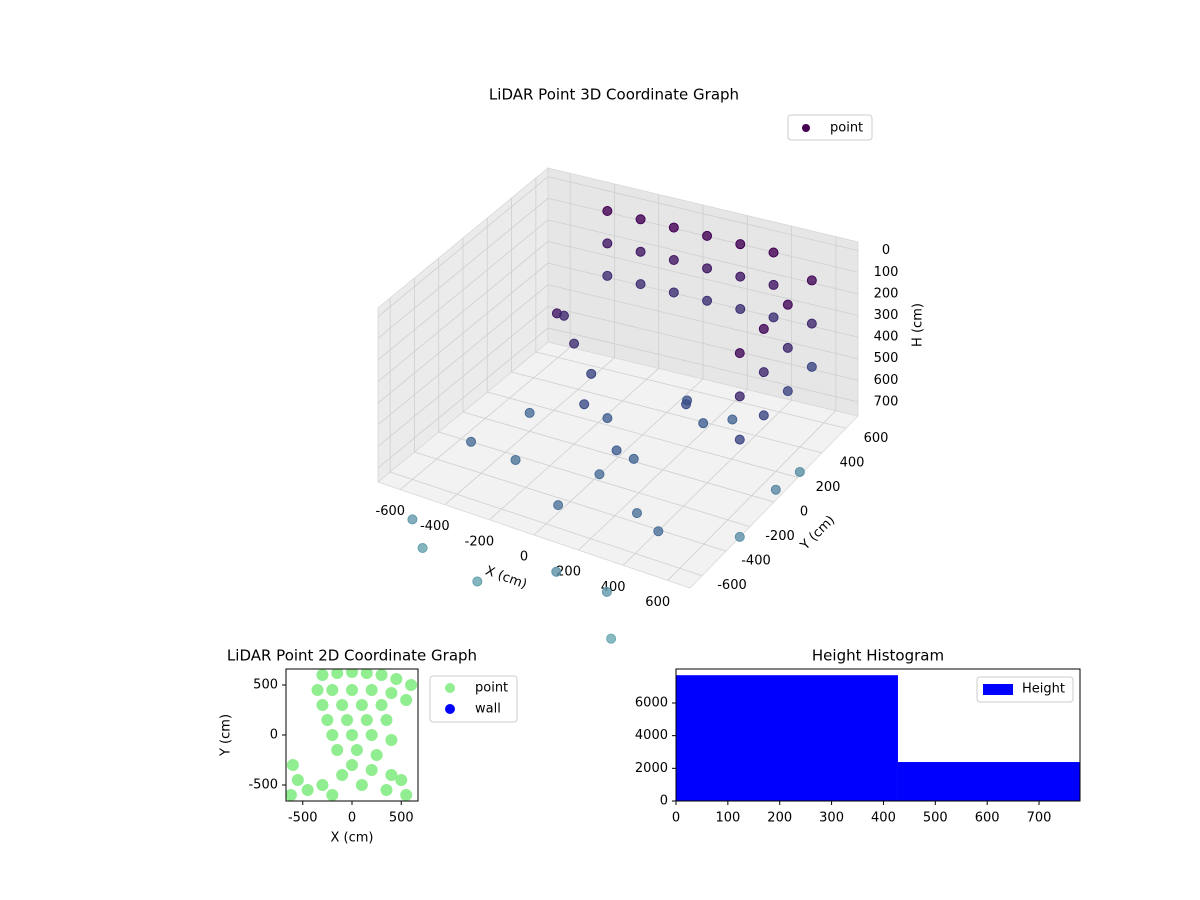 The image size is (1200, 900). I want to click on z-tick-label: 0, so click(886, 250).